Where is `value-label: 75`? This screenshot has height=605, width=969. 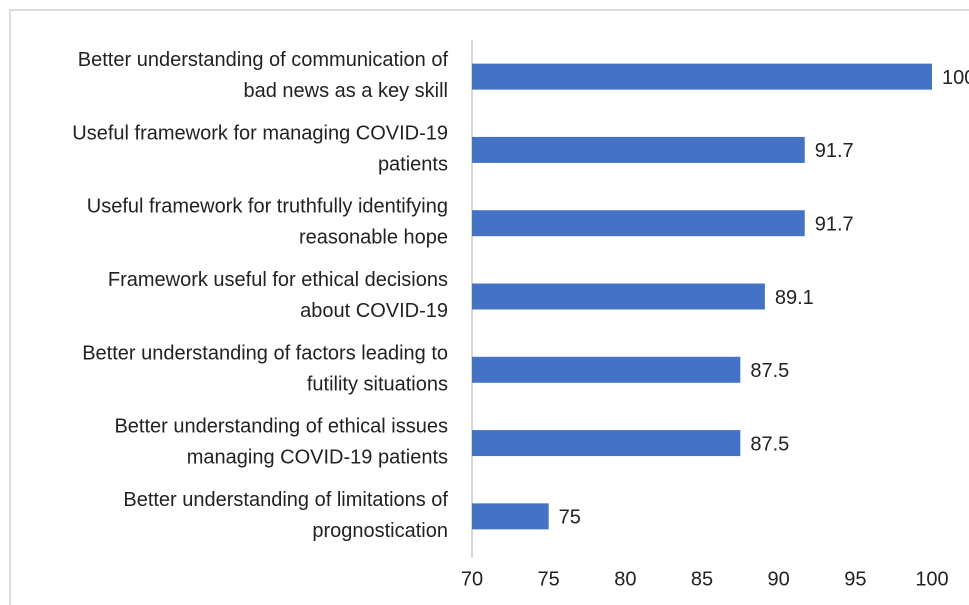 value-label: 75 is located at coordinates (570, 518).